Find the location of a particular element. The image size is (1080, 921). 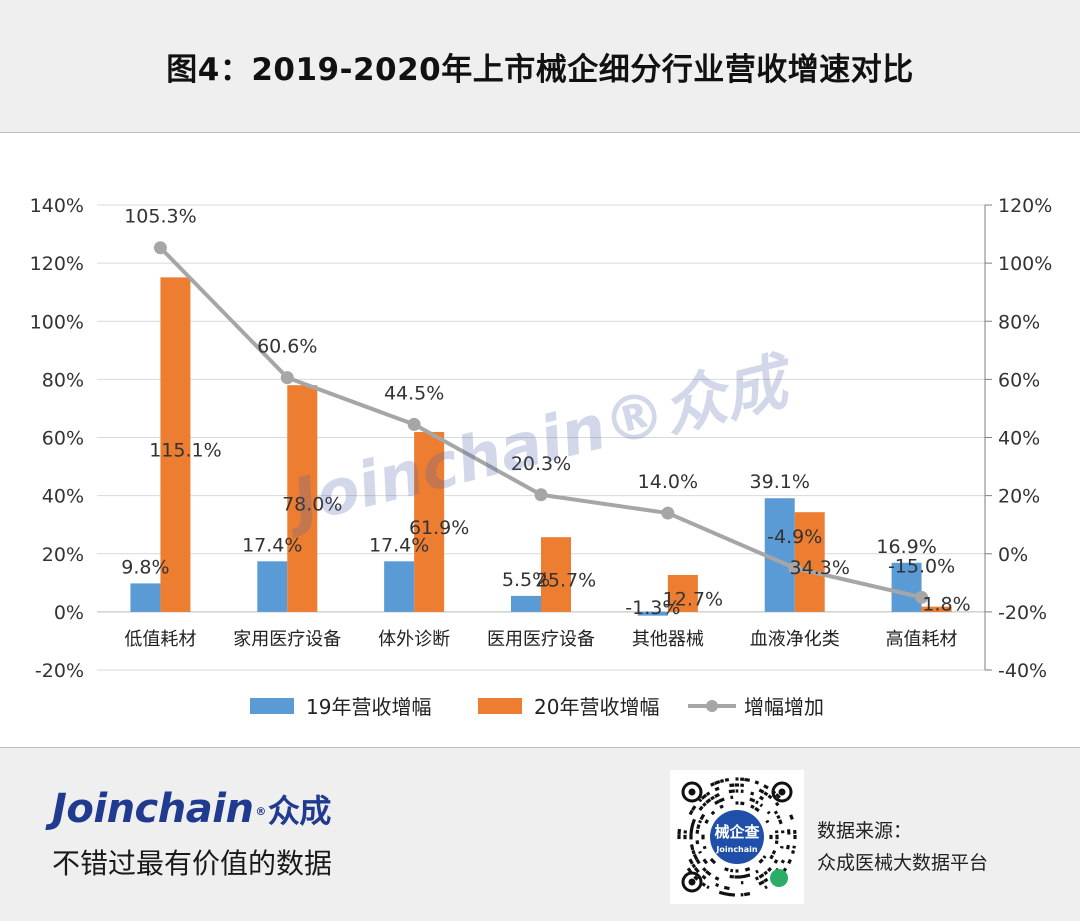

label-line-4: 14.0% is located at coordinates (668, 482).